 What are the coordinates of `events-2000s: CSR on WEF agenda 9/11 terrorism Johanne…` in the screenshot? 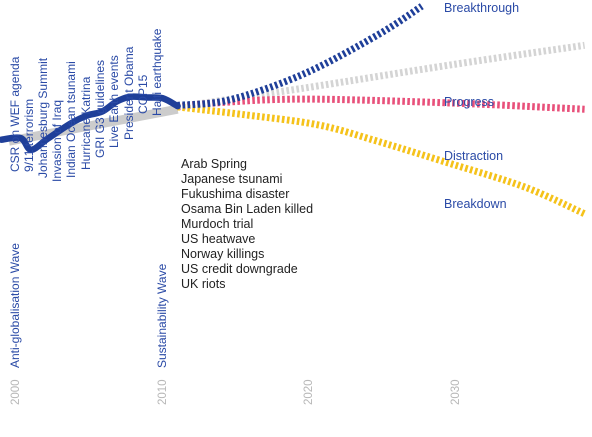 It's located at (86, 105).